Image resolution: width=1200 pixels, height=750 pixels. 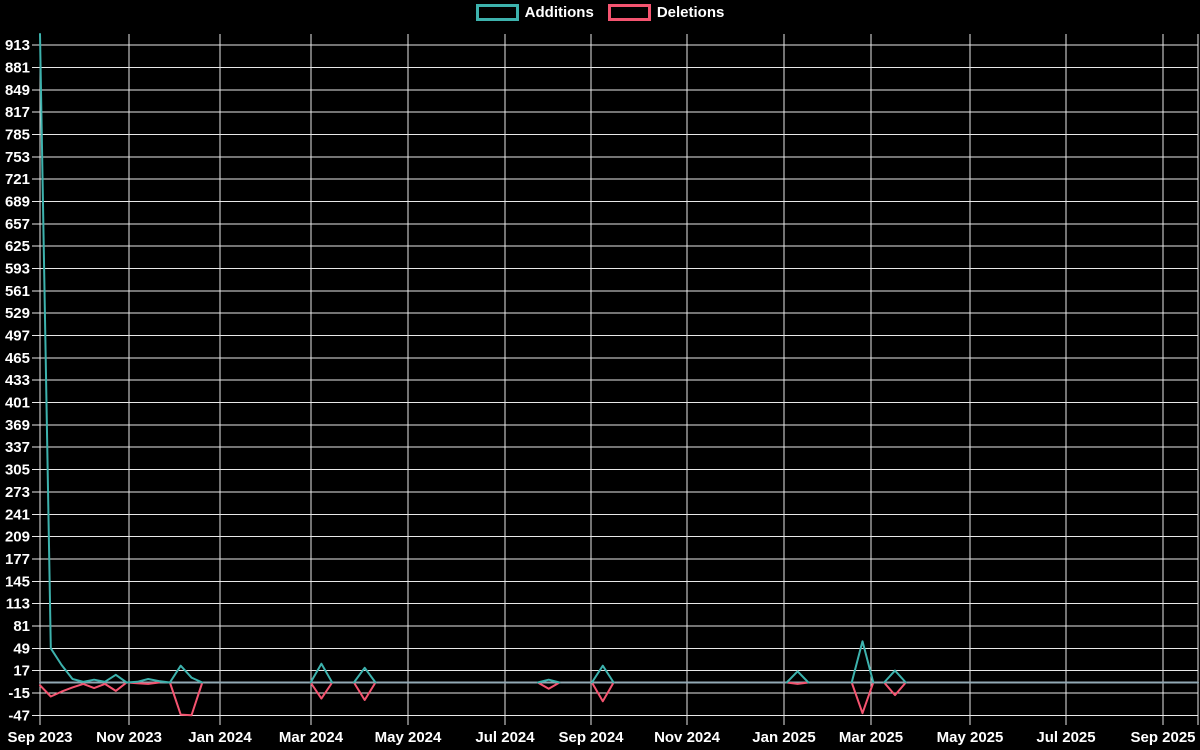 I want to click on svg-text: 817, so click(x=17, y=112).